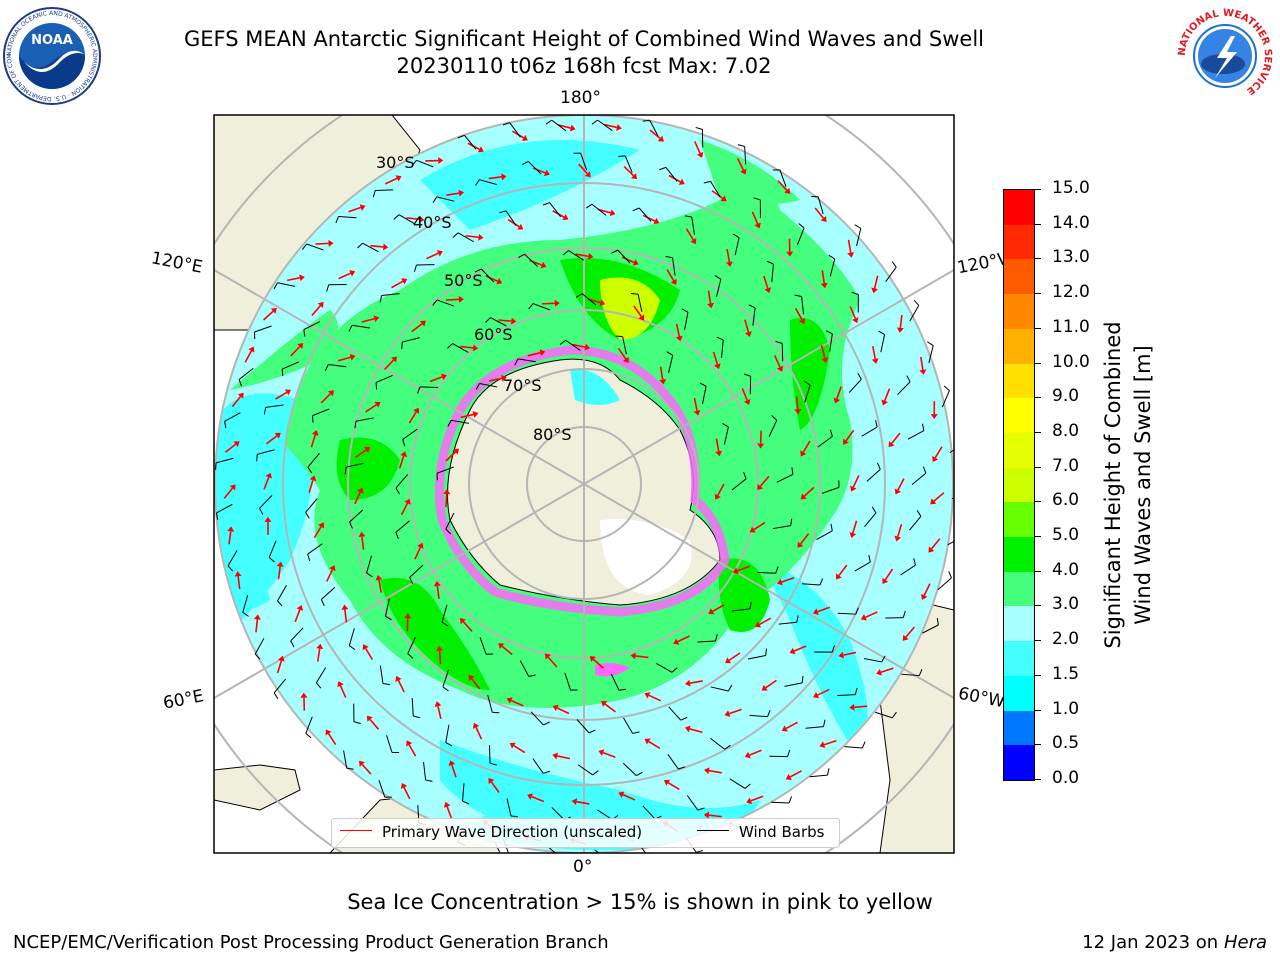  What do you see at coordinates (646, 557) in the screenshot?
I see `weddell-sea-ice` at bounding box center [646, 557].